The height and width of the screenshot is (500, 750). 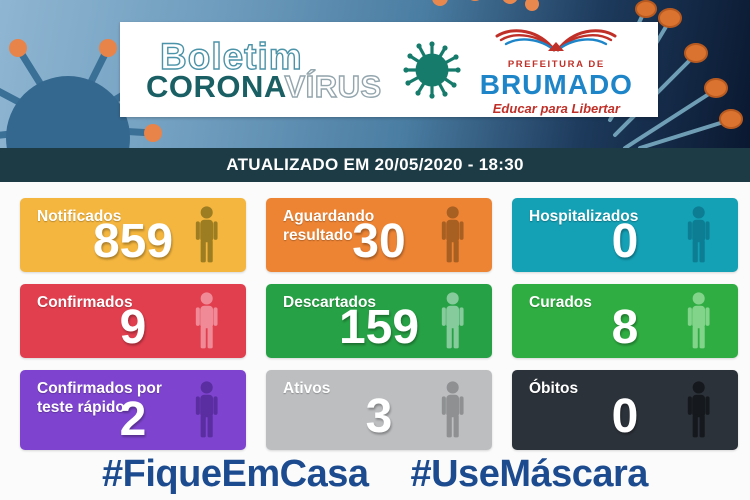 What do you see at coordinates (133, 419) in the screenshot?
I see `stat-value: 2` at bounding box center [133, 419].